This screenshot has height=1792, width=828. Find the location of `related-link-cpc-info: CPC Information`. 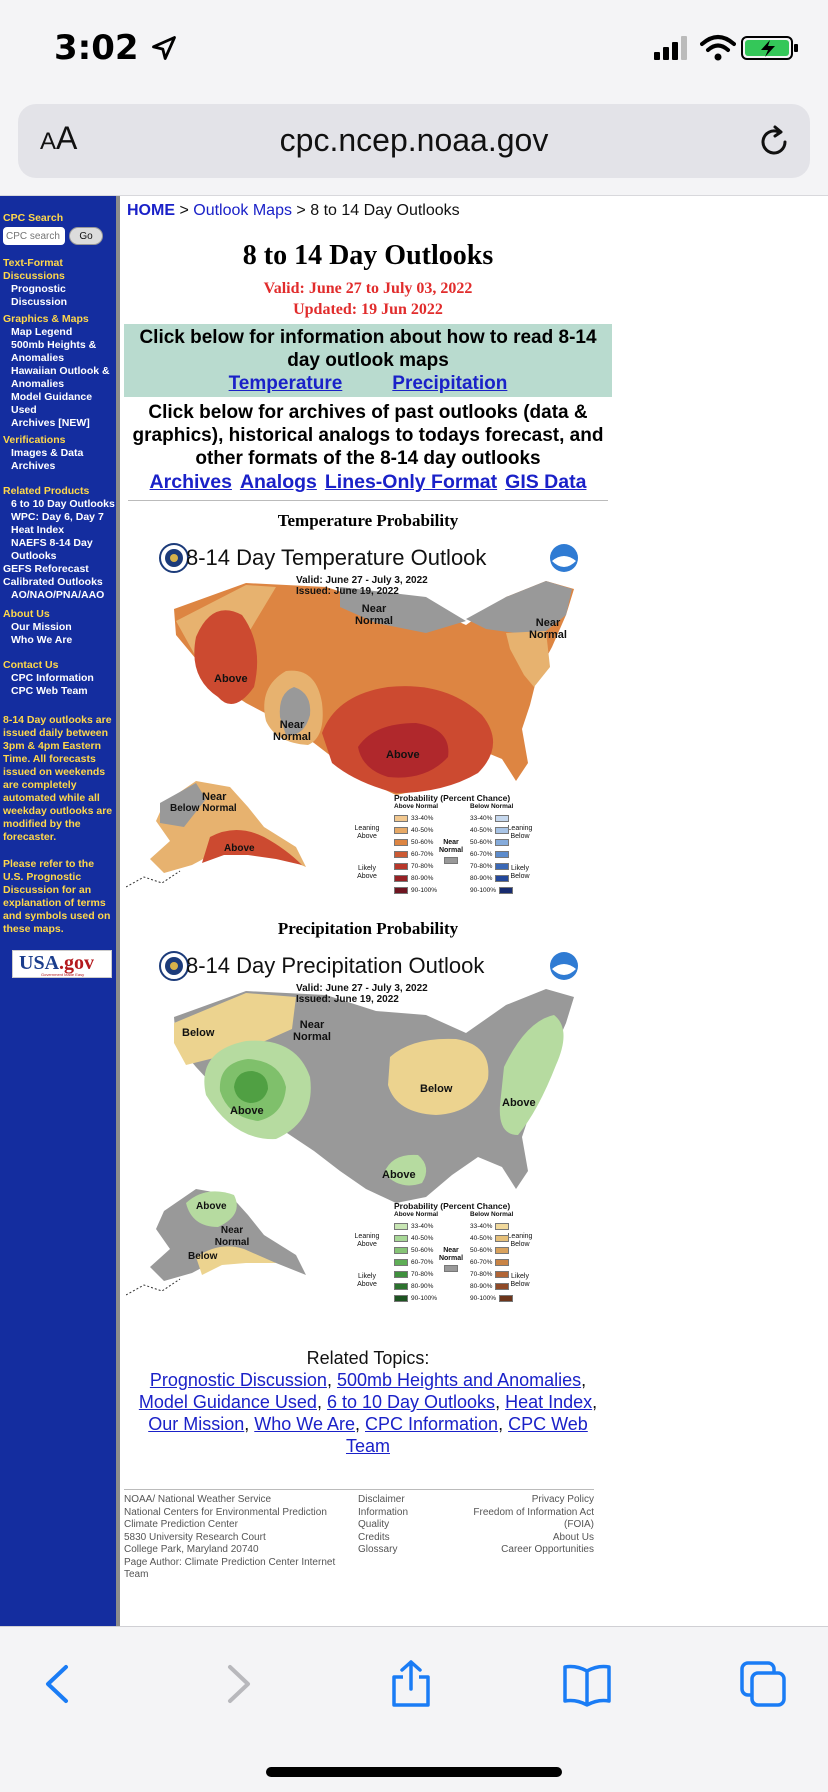

related-link-cpc-info: CPC Information is located at coordinates (432, 1424).